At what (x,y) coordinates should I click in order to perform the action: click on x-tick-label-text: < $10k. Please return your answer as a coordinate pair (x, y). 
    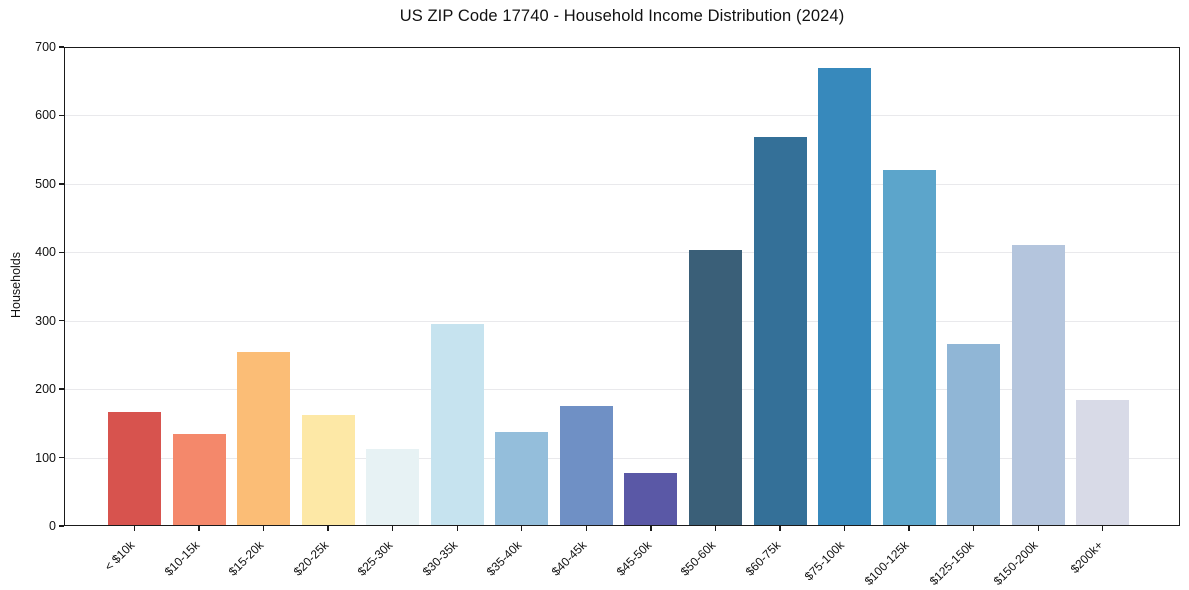
    Looking at the image, I should click on (119, 556).